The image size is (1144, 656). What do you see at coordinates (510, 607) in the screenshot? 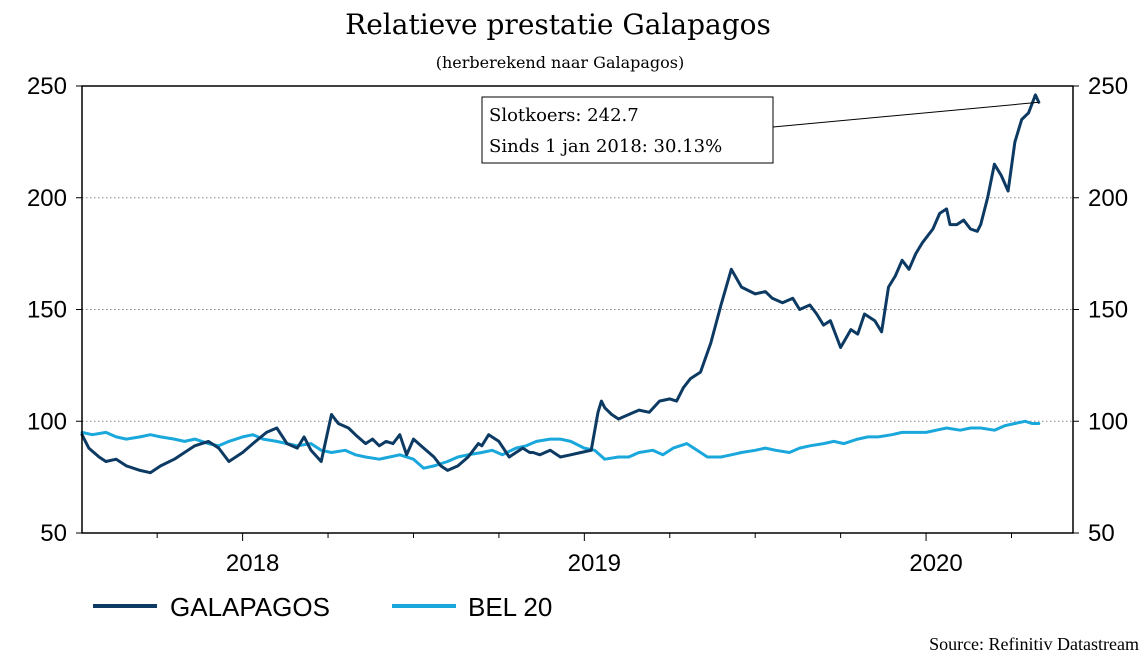
I see `legend-label-bel20: BEL 20` at bounding box center [510, 607].